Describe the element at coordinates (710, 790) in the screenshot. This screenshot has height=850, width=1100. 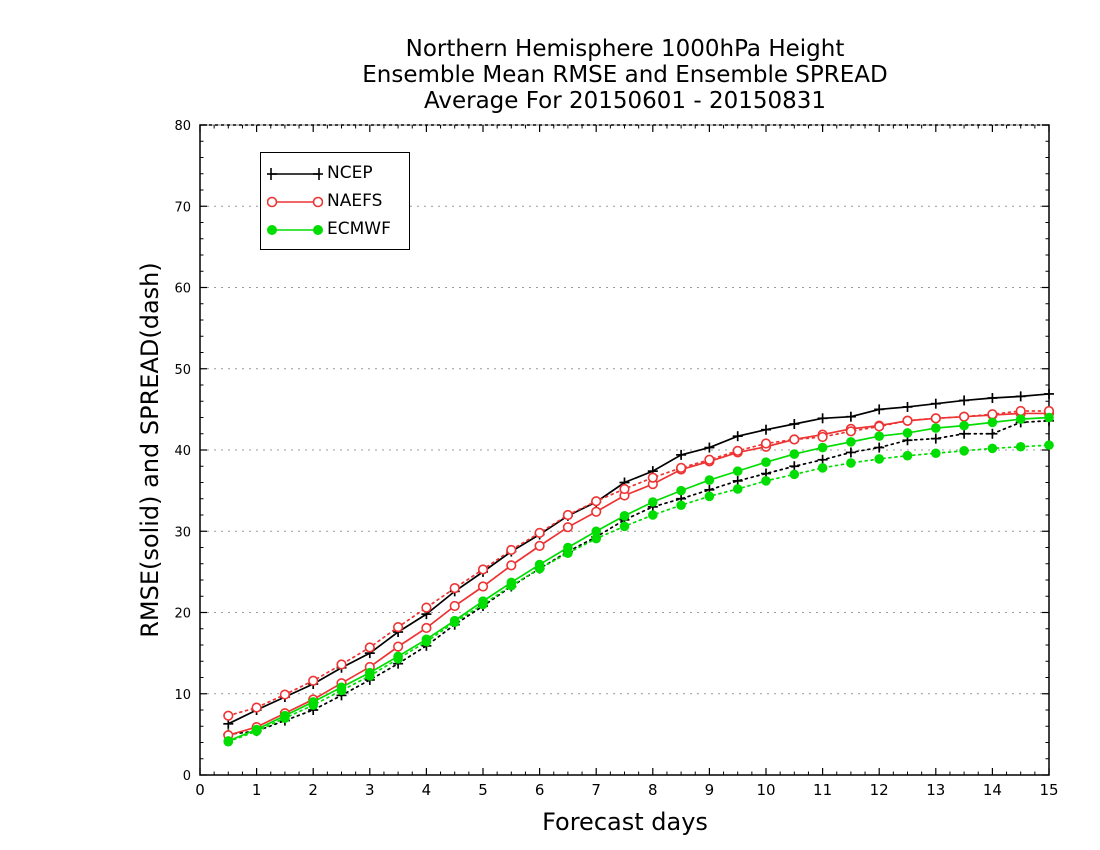
I see `x-tick-label-9: 9` at that location.